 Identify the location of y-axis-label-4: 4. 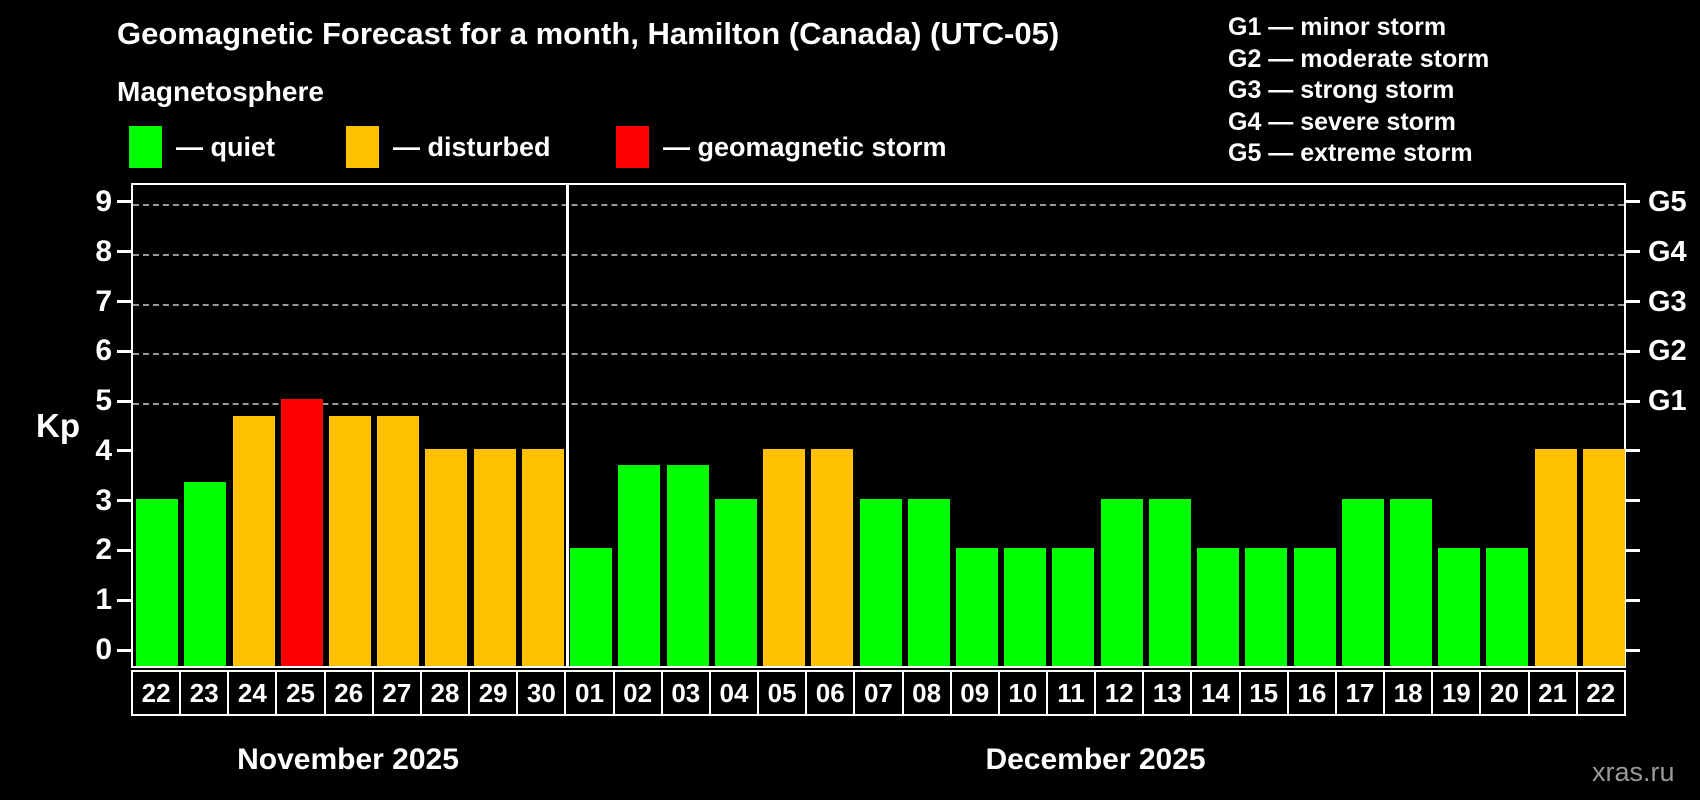
(103, 450).